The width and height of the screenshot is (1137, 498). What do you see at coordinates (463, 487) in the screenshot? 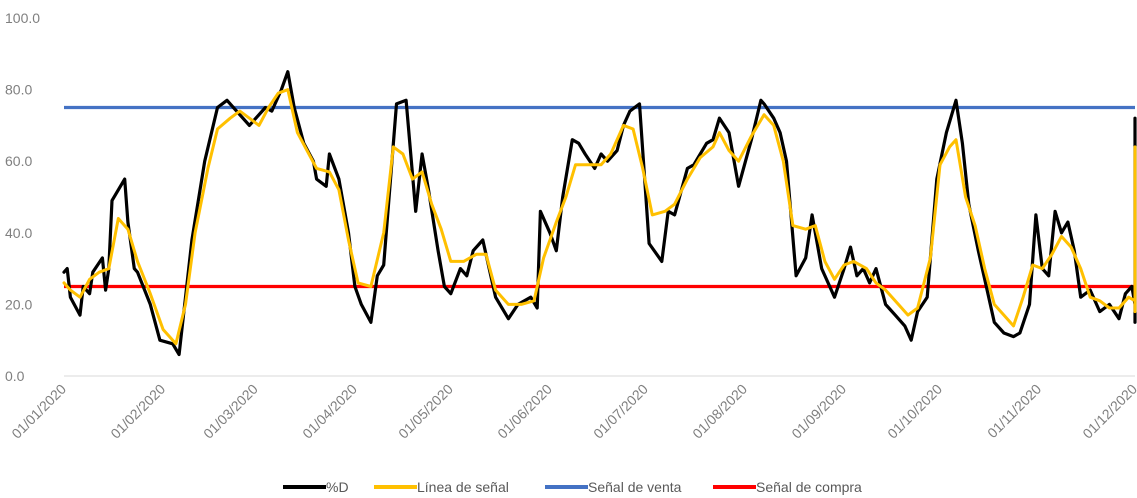
I see `legend-label: Línea de señal` at bounding box center [463, 487].